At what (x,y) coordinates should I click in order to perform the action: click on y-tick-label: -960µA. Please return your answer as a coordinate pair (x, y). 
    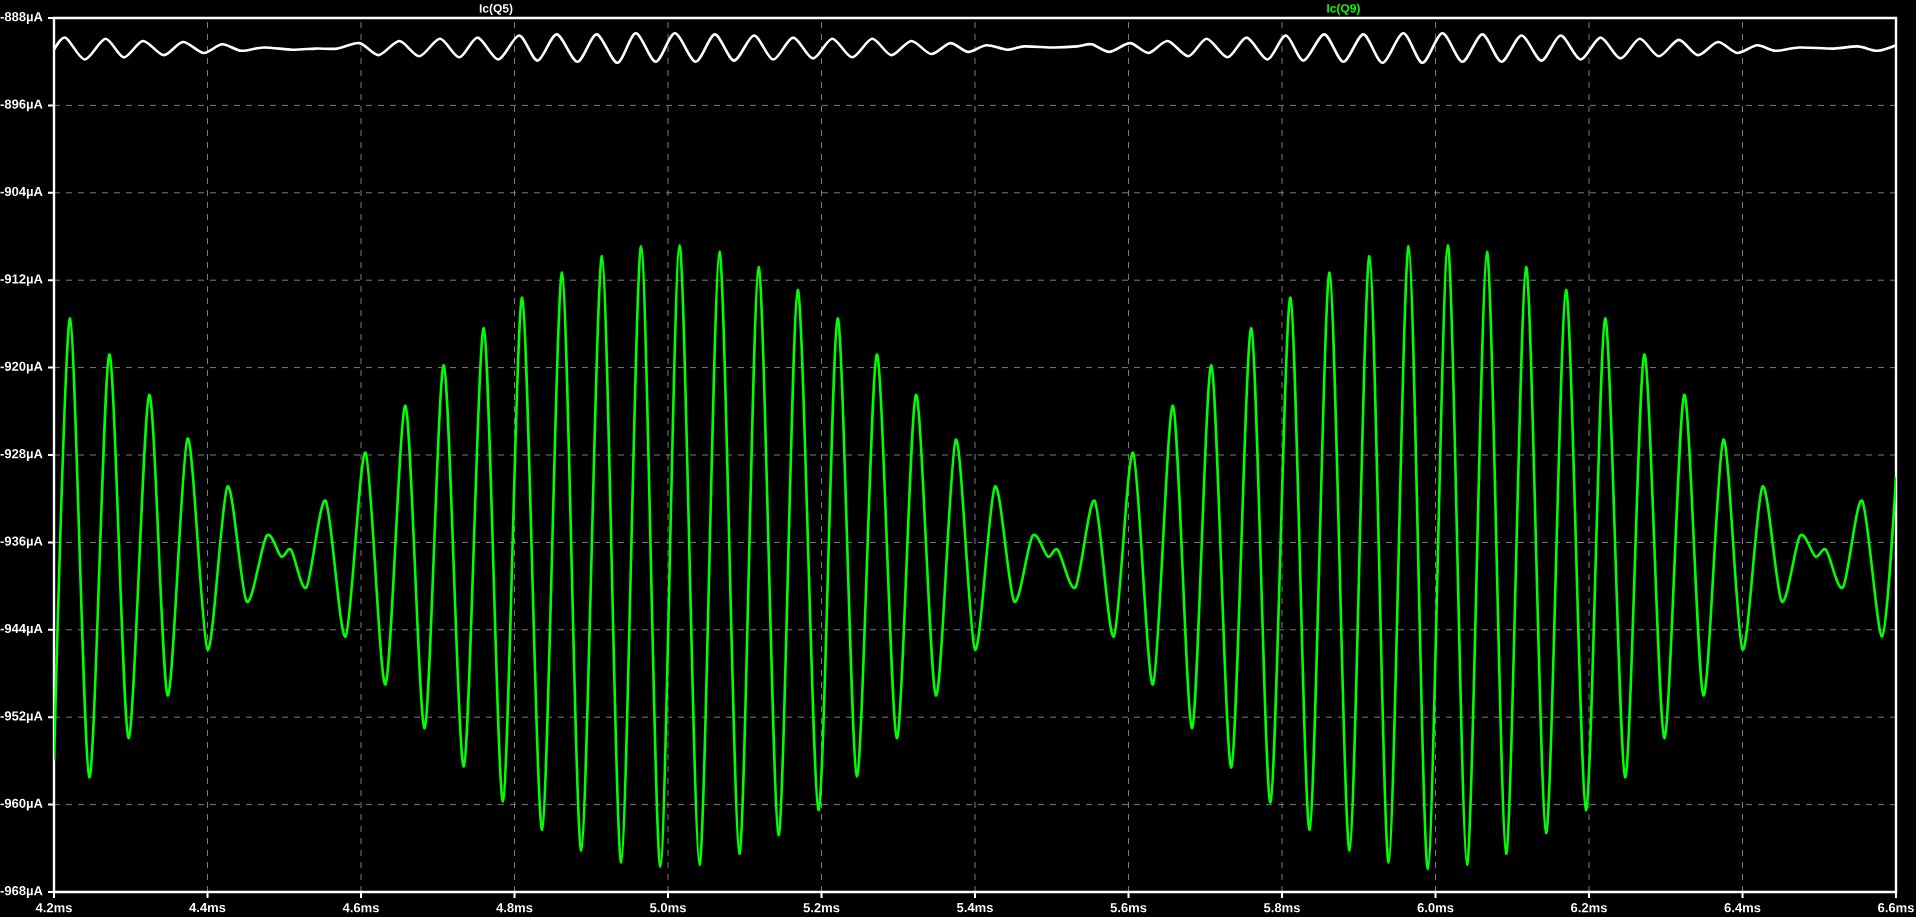
    Looking at the image, I should click on (21, 804).